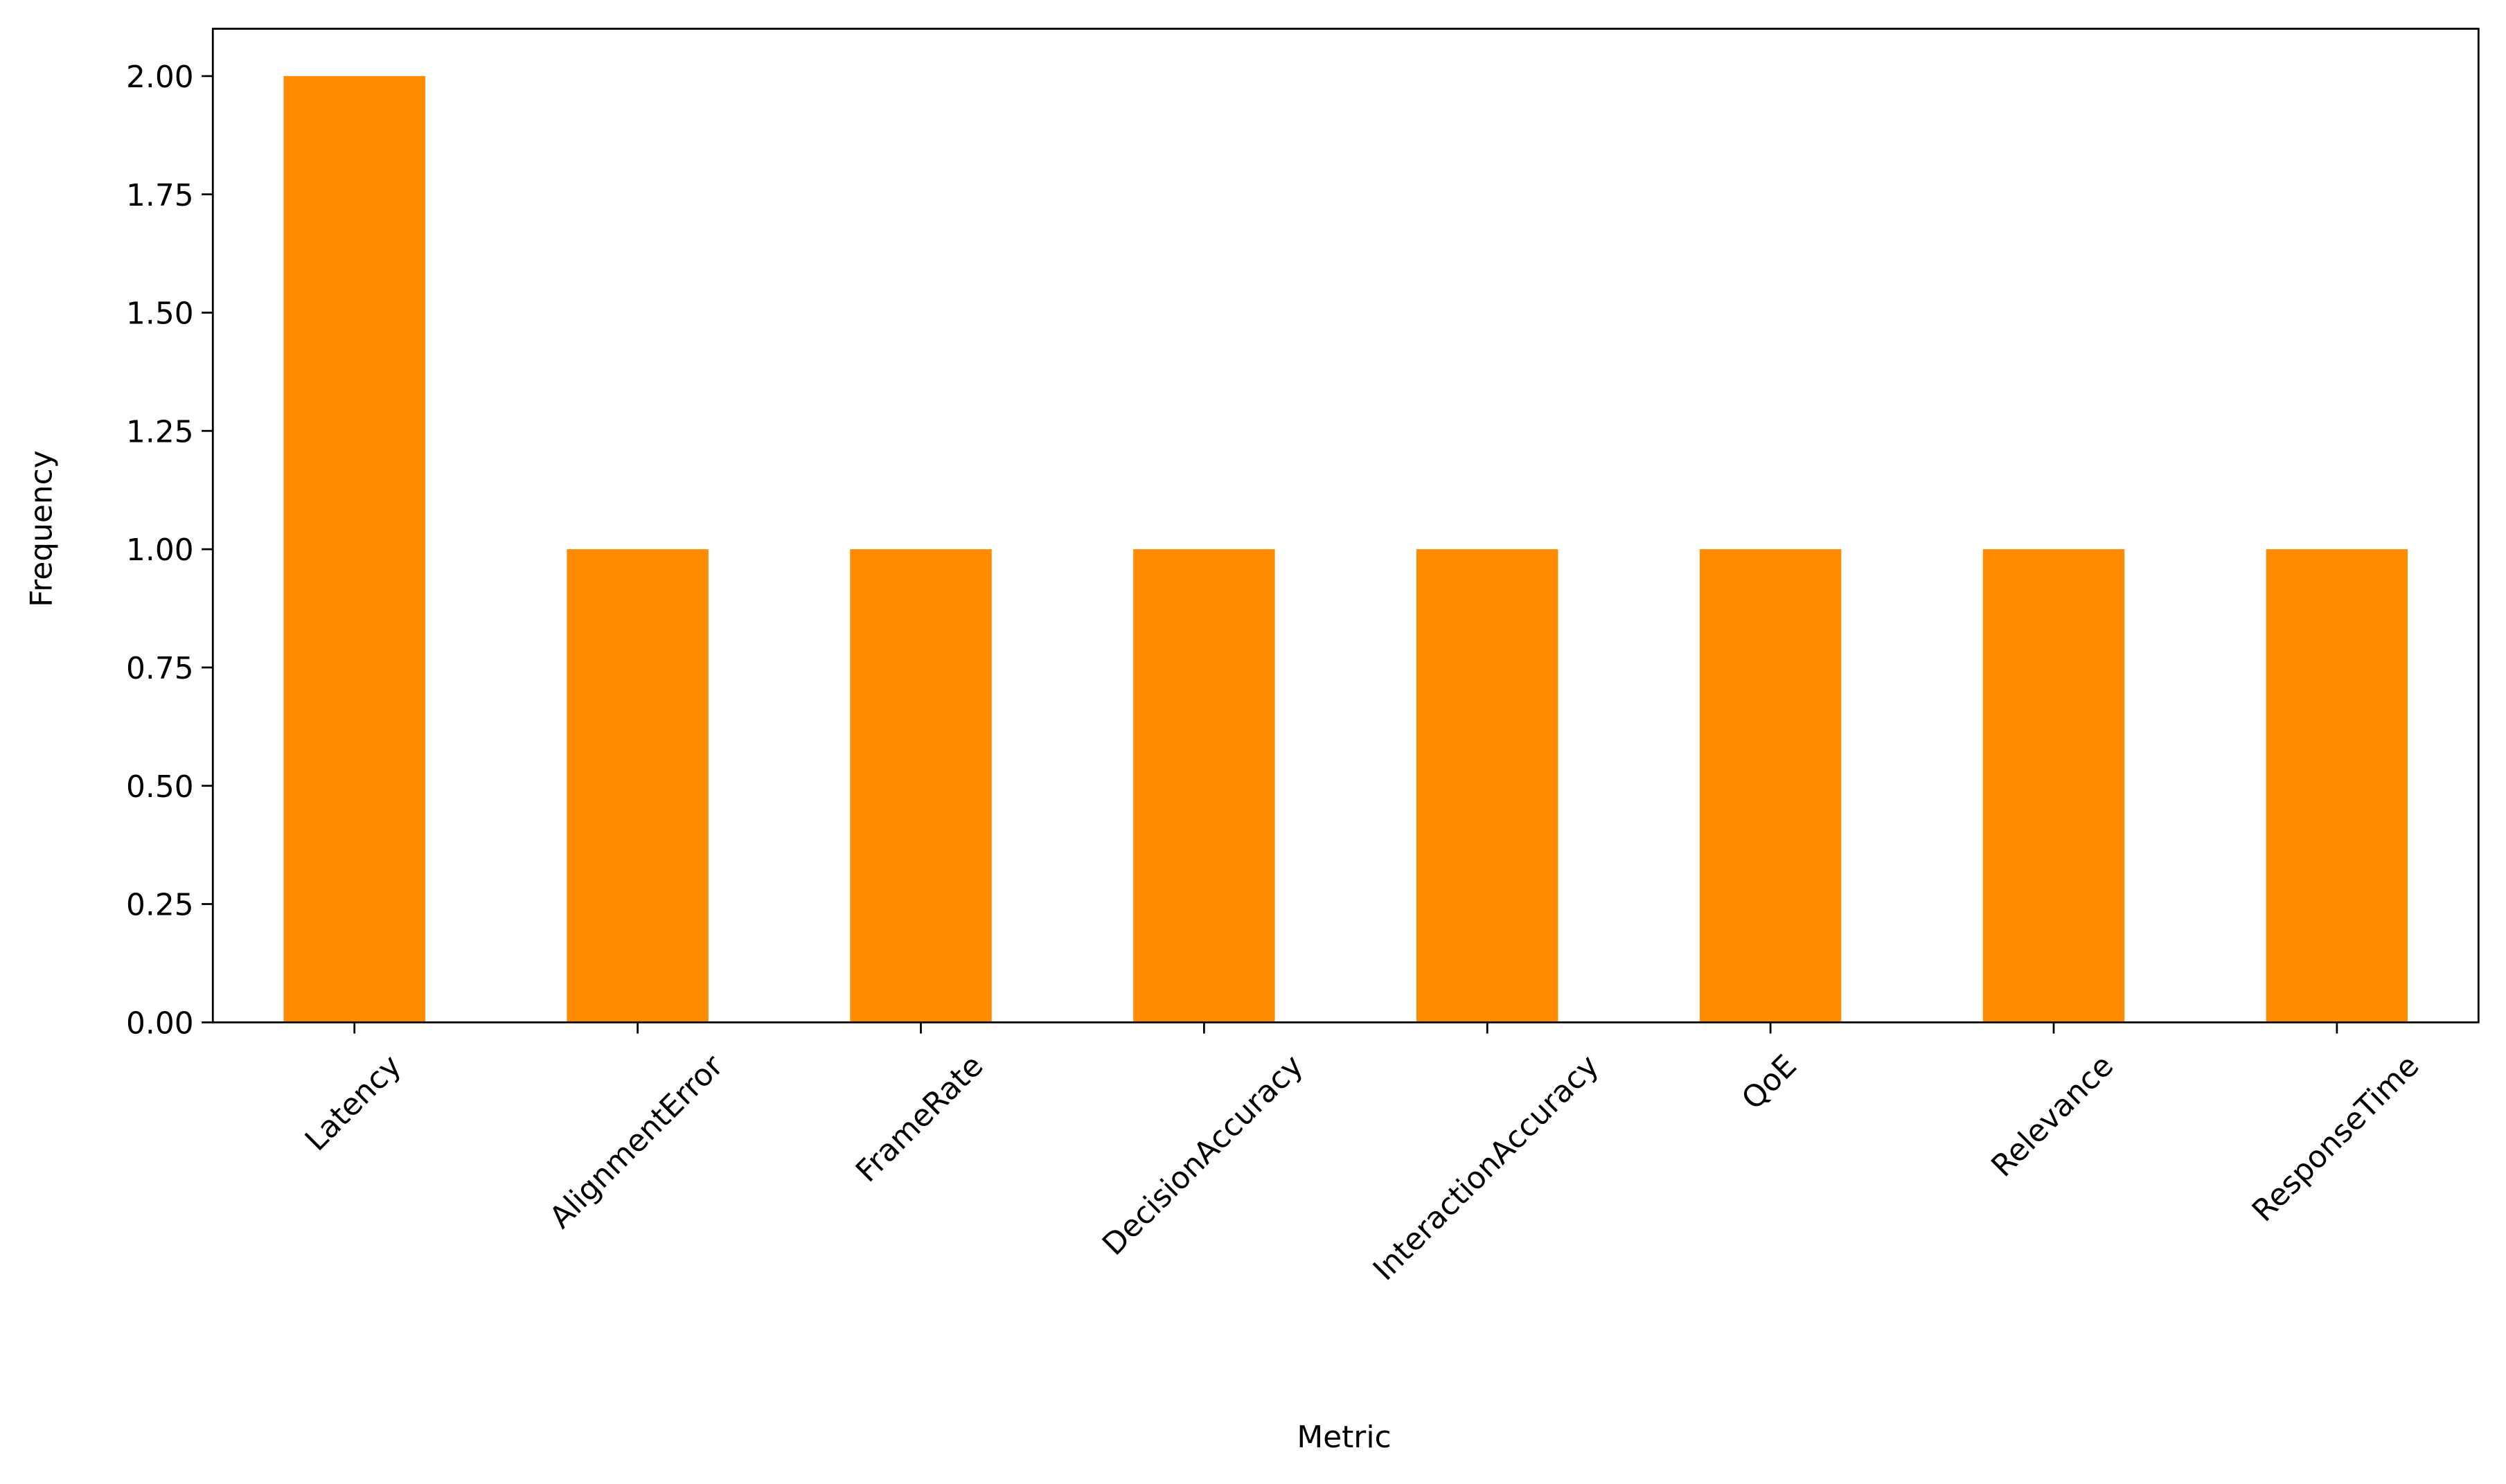  Describe the element at coordinates (160, 905) in the screenshot. I see `y-tick-label: 0.25` at that location.